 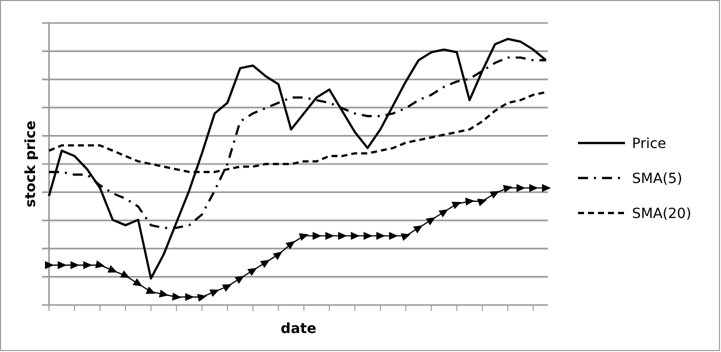 I want to click on legend-label: SMA(20), so click(x=662, y=214).